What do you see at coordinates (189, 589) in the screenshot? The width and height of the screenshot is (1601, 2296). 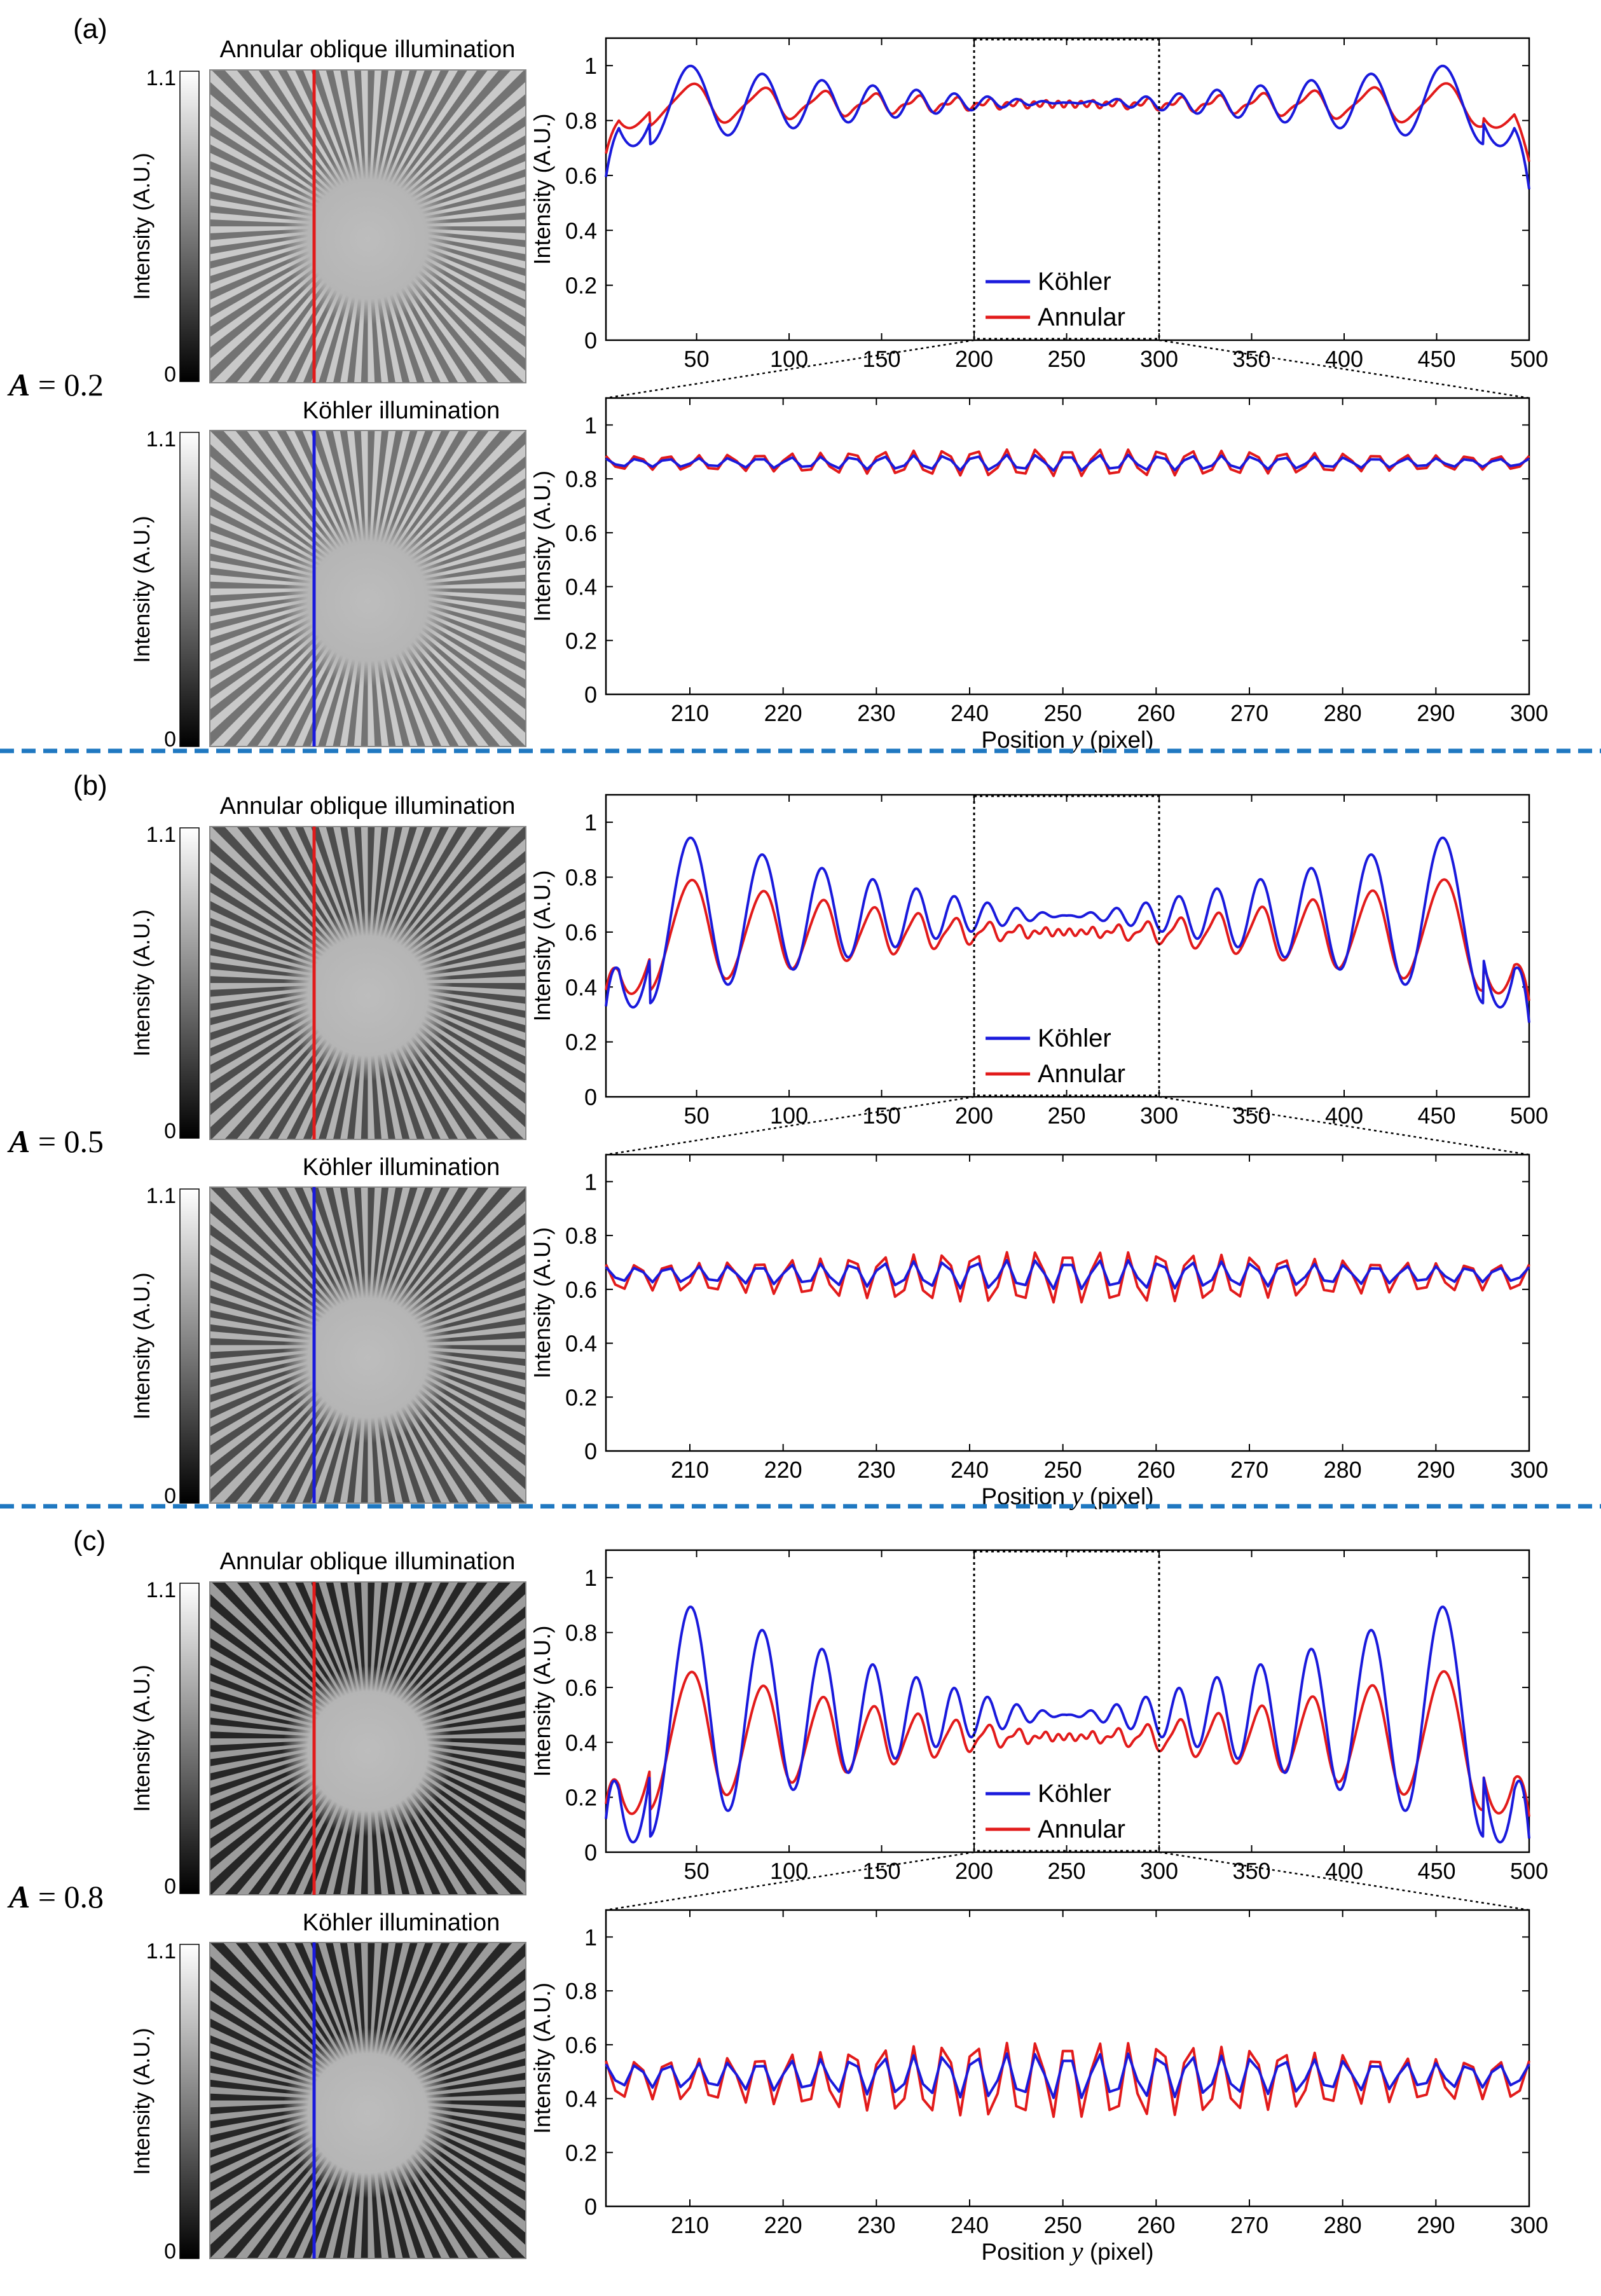 I see `colorbar-gradient` at bounding box center [189, 589].